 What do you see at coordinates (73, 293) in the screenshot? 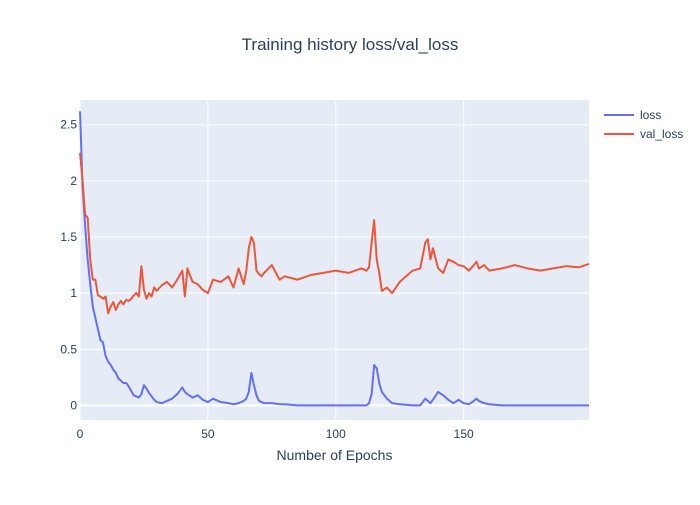
I see `y-tick-label: 1` at bounding box center [73, 293].